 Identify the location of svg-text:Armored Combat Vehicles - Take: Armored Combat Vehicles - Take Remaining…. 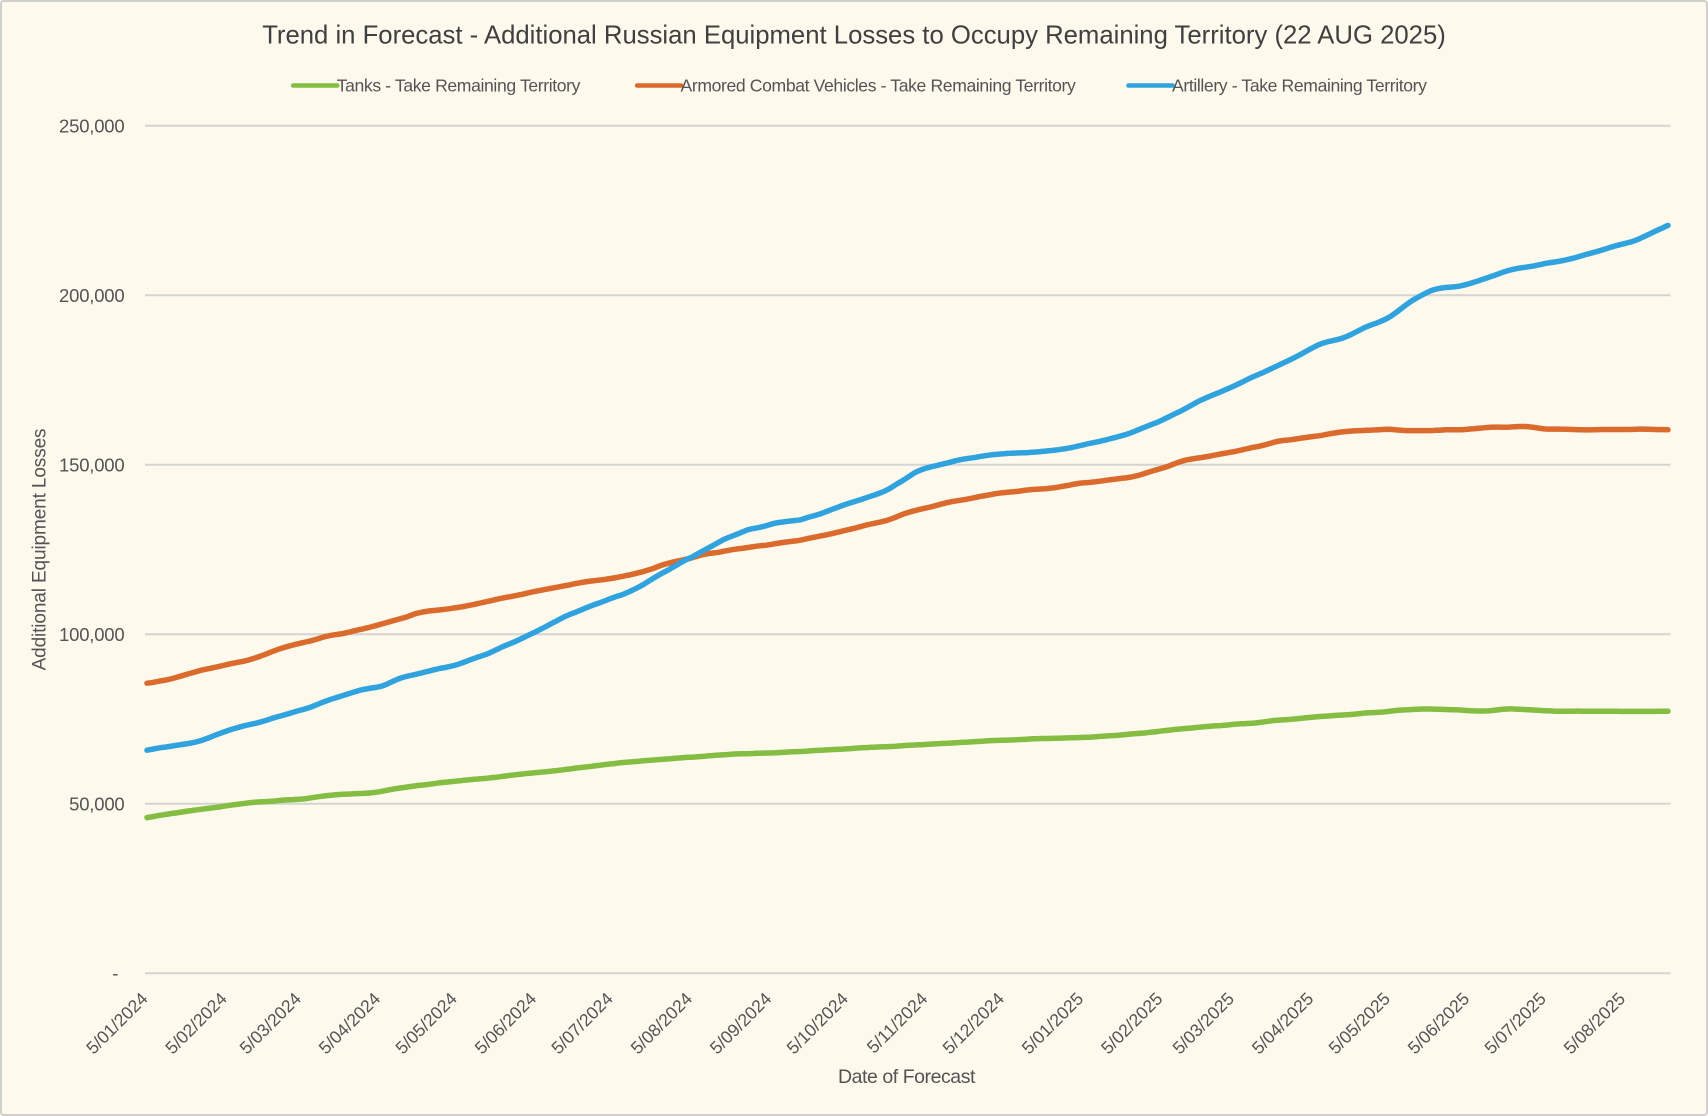
(879, 86).